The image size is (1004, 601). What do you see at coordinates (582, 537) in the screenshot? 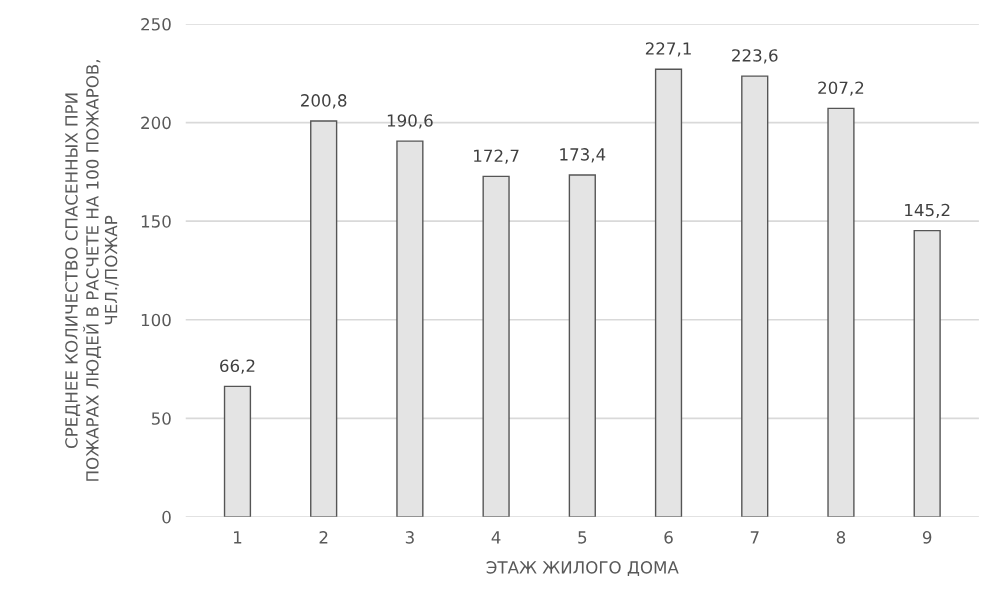
I see `x-tick-label: 5` at bounding box center [582, 537].